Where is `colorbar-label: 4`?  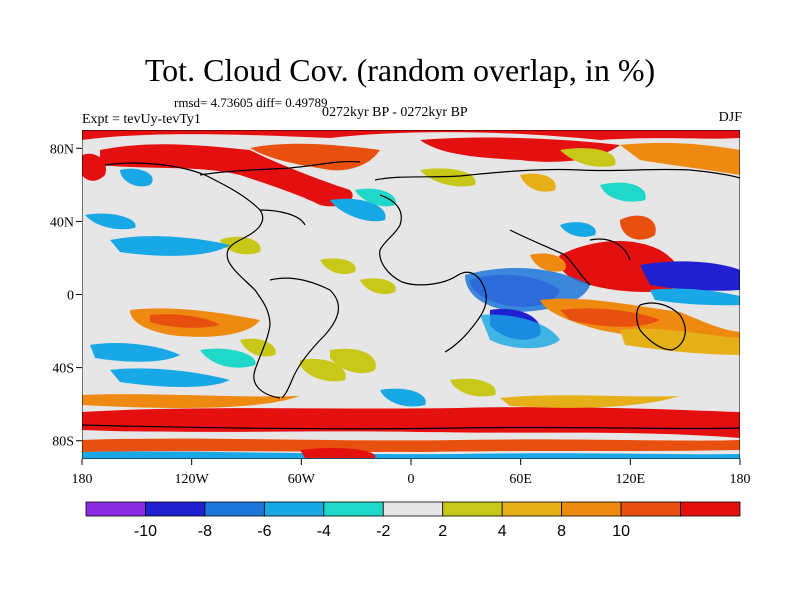
colorbar-label: 4 is located at coordinates (502, 531).